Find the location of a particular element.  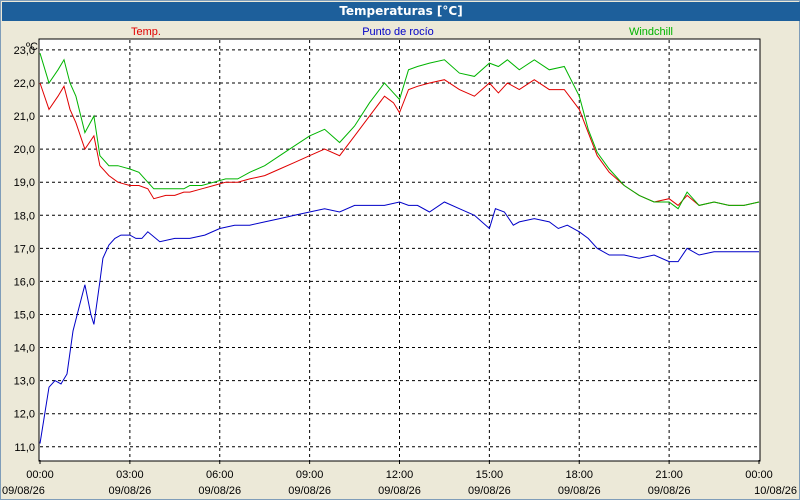

y-tick-label: 23,0 is located at coordinates (24, 51).